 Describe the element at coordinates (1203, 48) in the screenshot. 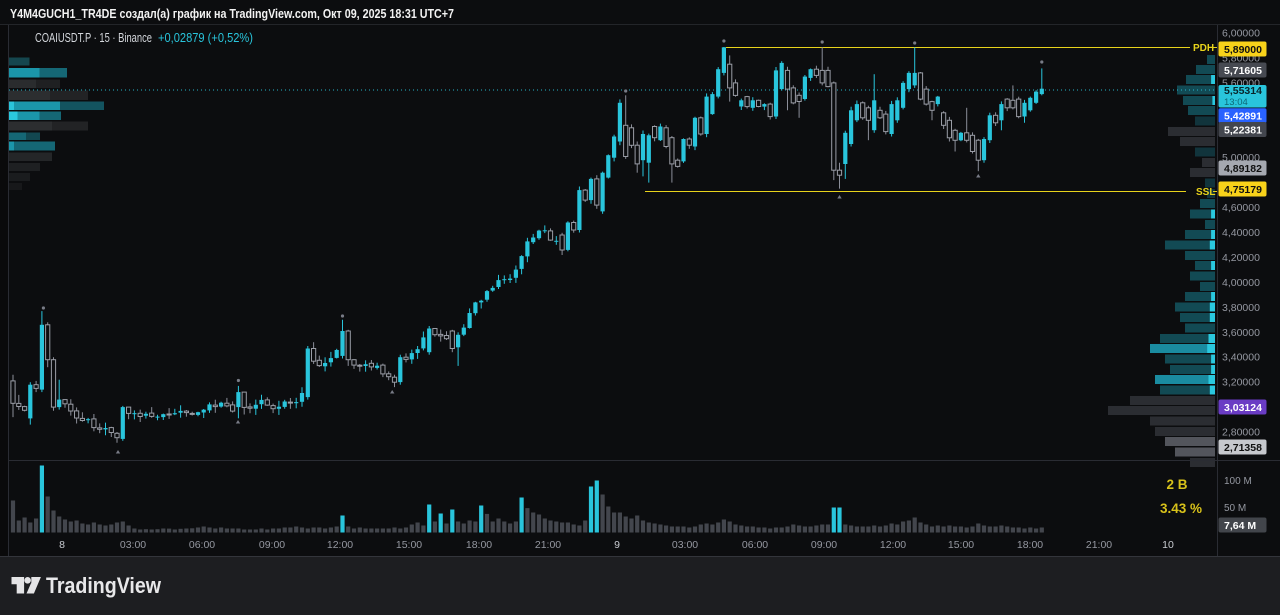

I see `svg-text: PDH` at that location.